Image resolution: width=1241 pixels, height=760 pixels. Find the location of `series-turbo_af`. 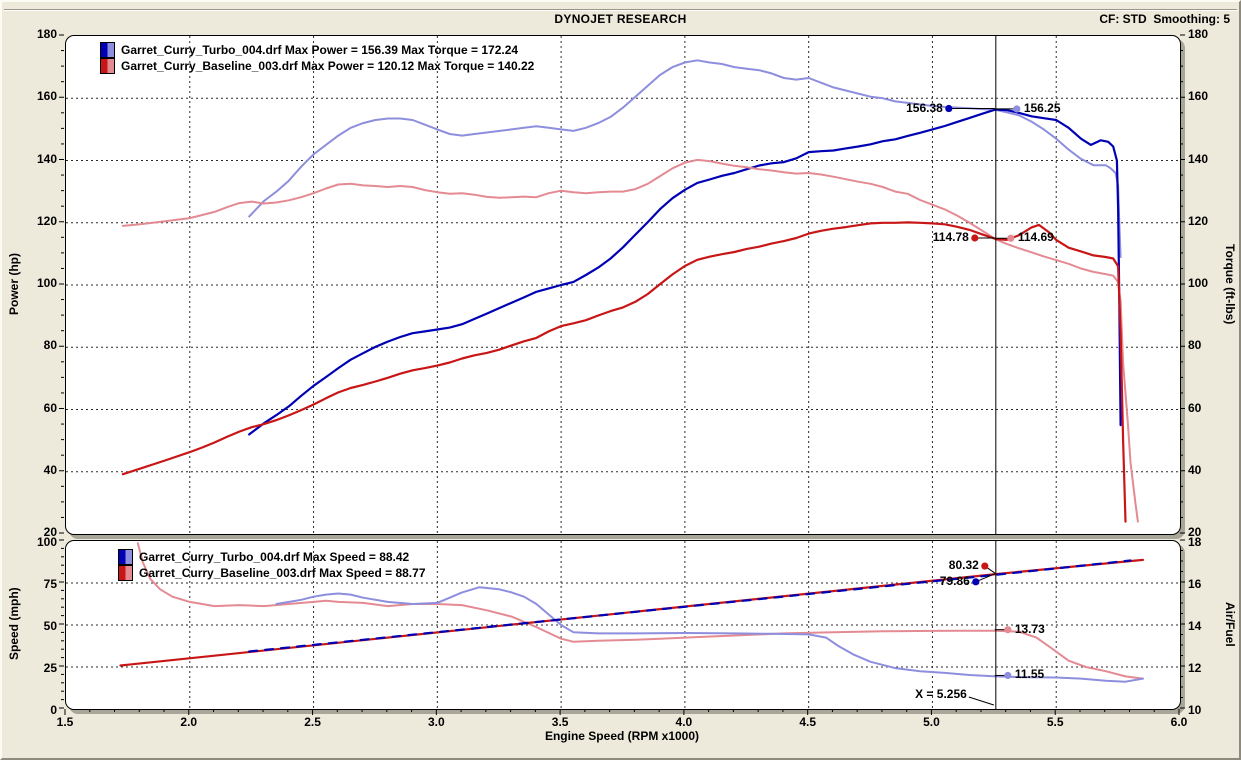

series-turbo_af is located at coordinates (709, 634).